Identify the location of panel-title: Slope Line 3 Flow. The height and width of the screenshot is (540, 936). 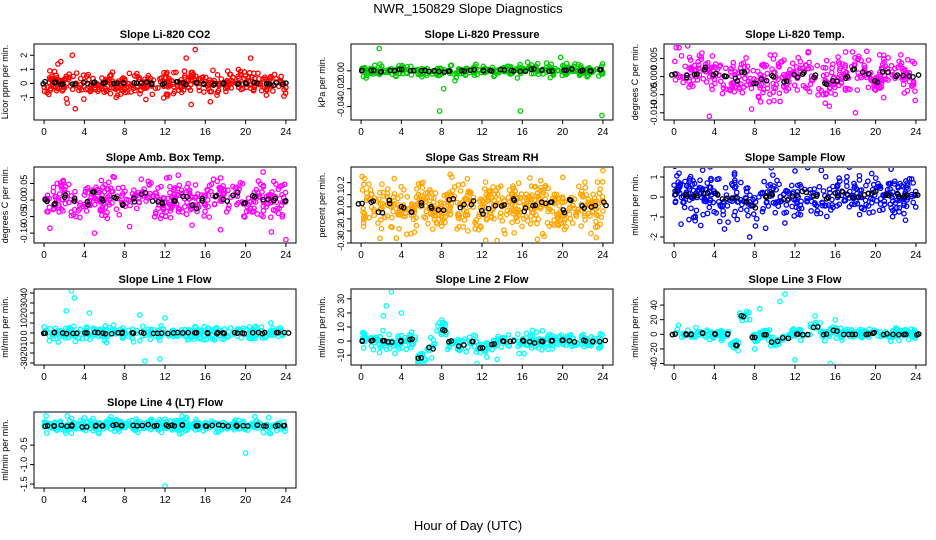
(795, 280).